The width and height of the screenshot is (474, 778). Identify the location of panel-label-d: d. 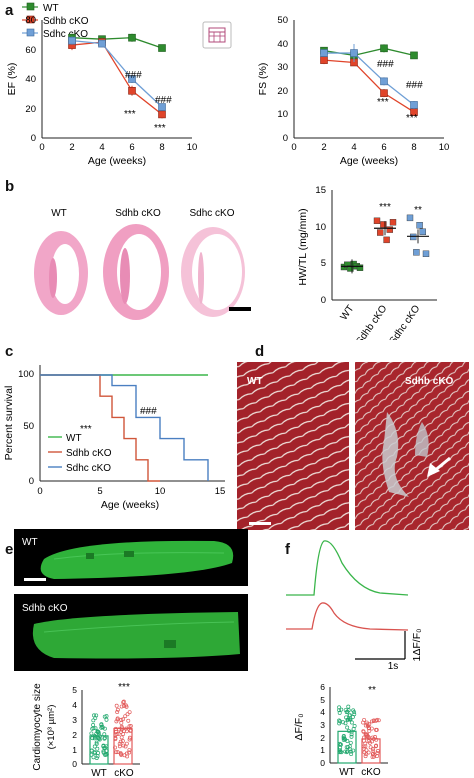
(260, 351).